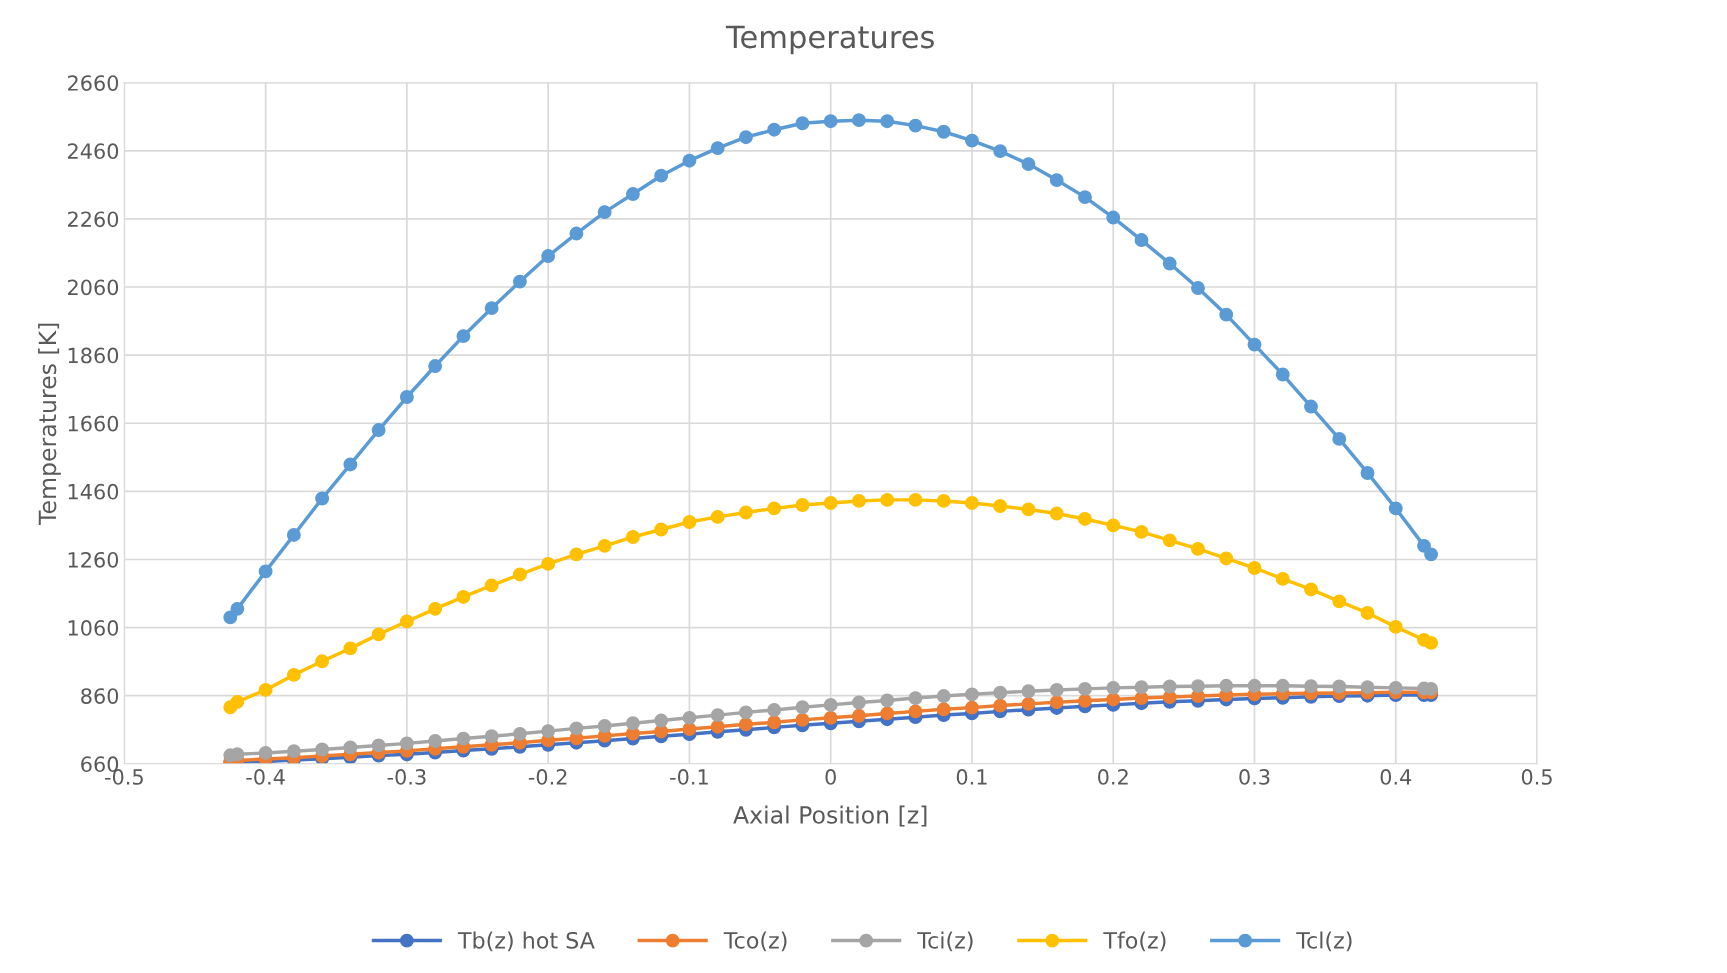  What do you see at coordinates (1396, 777) in the screenshot?
I see `x-tick-label: 0.4` at bounding box center [1396, 777].